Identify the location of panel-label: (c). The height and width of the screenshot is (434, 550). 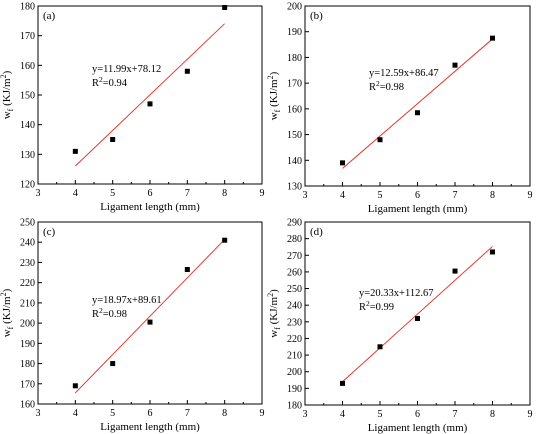
(49, 232).